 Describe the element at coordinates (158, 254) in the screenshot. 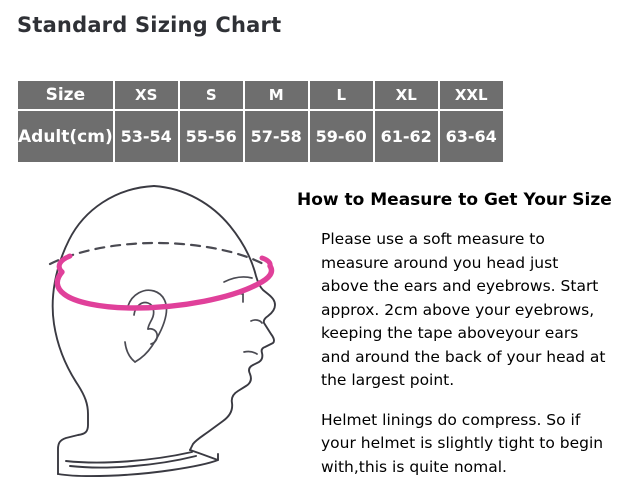

I see `measuring-tape-dashed-segment` at that location.